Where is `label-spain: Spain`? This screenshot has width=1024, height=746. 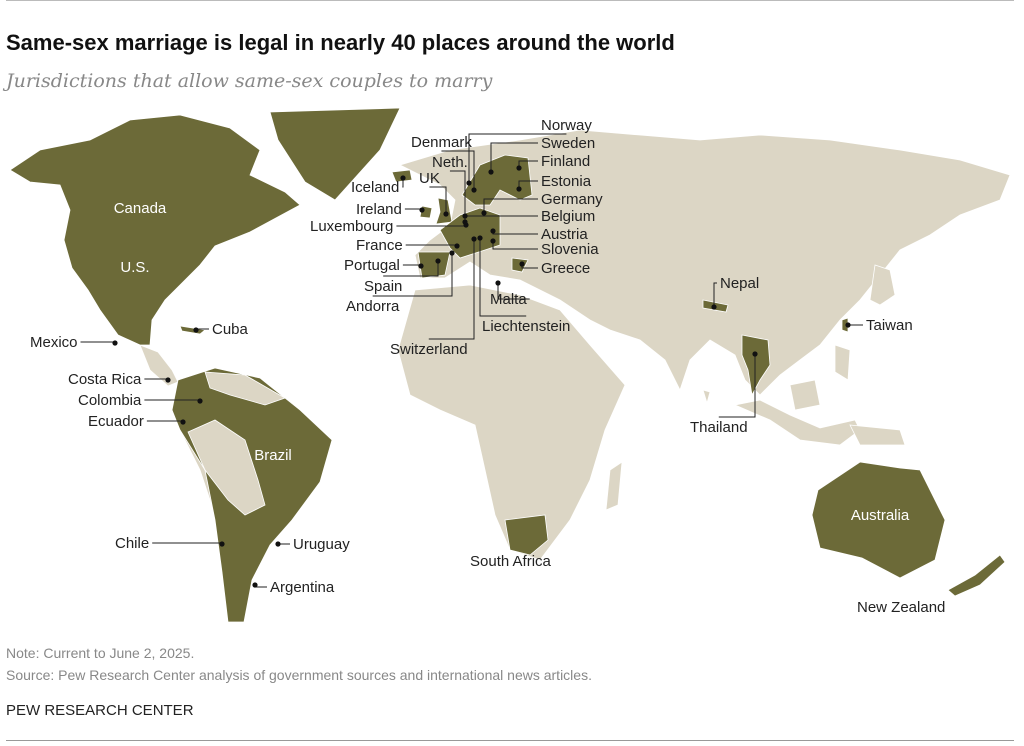 label-spain: Spain is located at coordinates (383, 286).